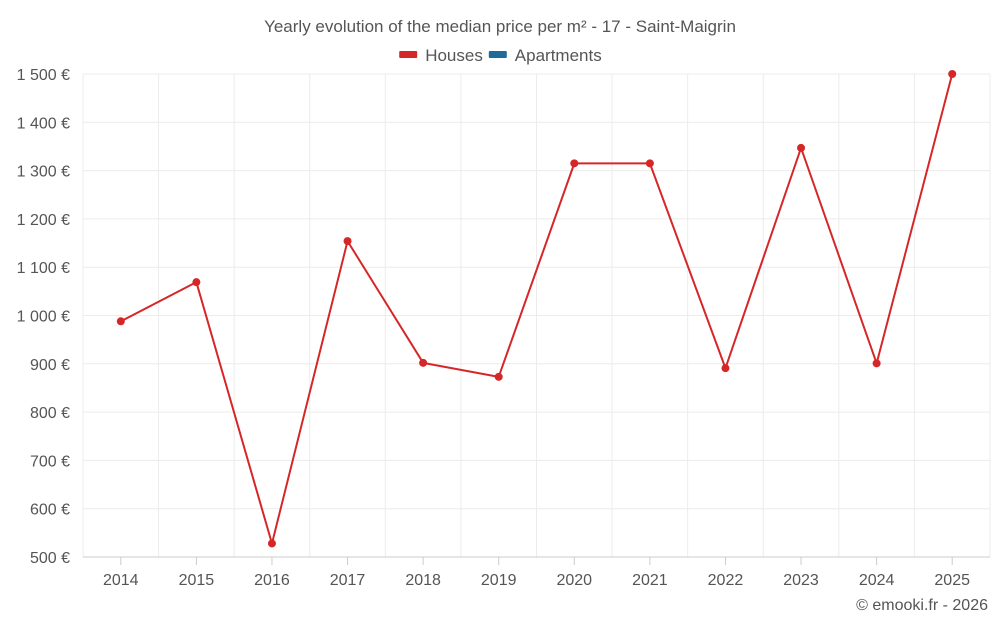 The height and width of the screenshot is (625, 1000). I want to click on y-tick-label: 1 300 €, so click(43, 172).